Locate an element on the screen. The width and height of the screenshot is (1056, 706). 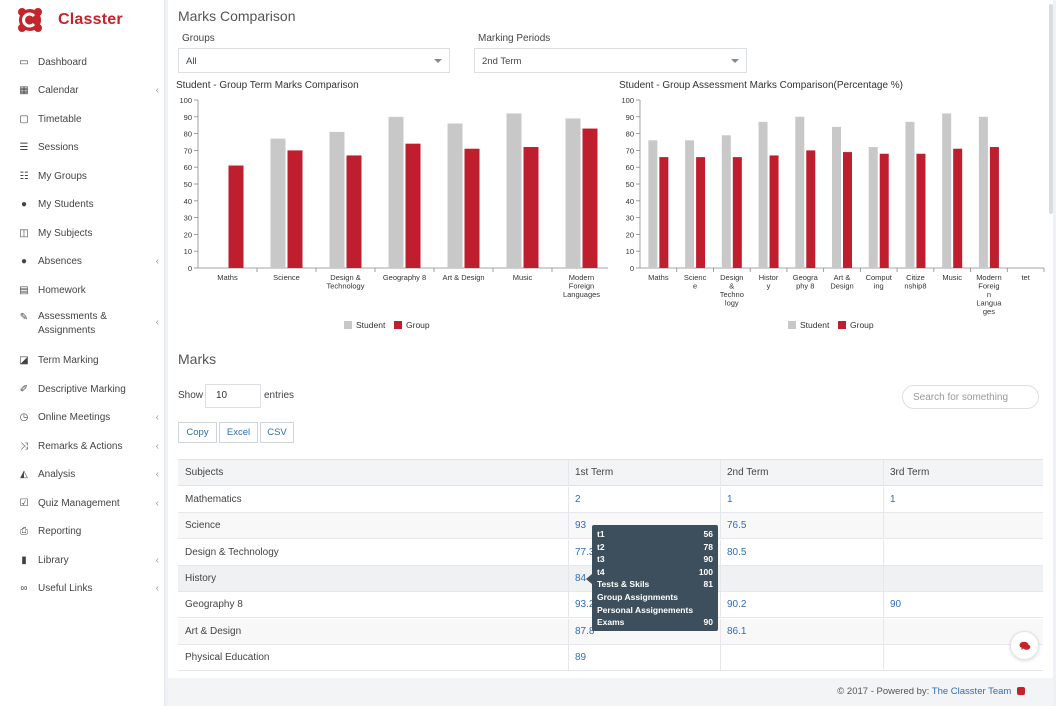
chevron-left-icon: ‹ is located at coordinates (157, 417).